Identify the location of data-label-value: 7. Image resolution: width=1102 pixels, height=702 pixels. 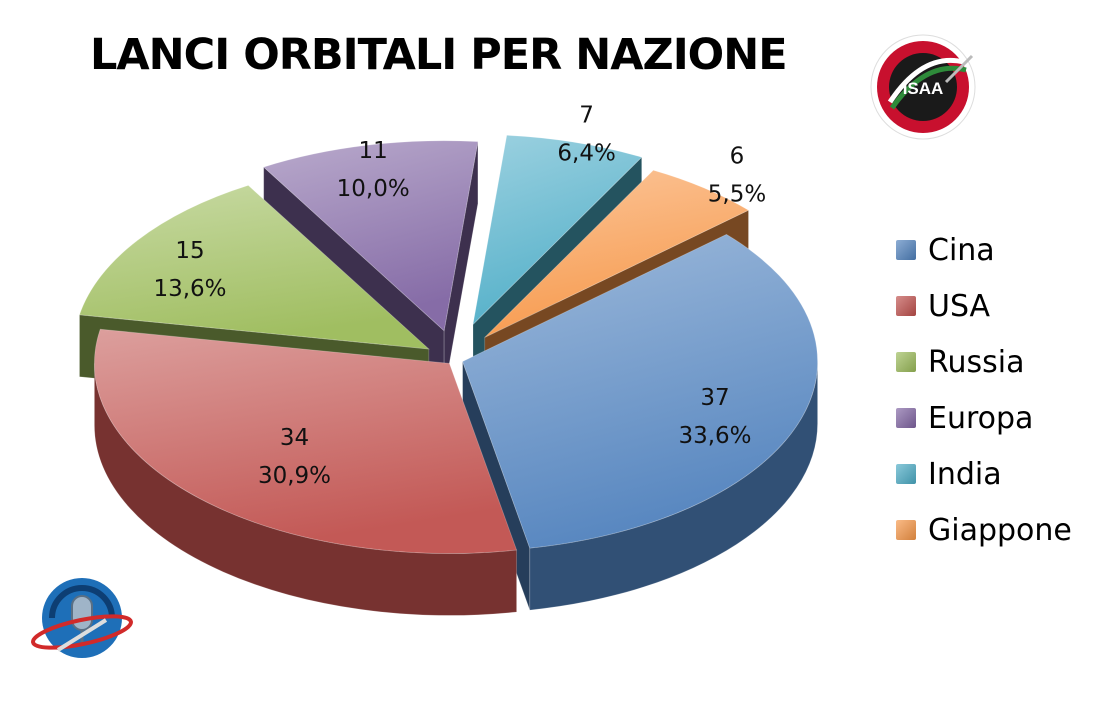
(586, 115).